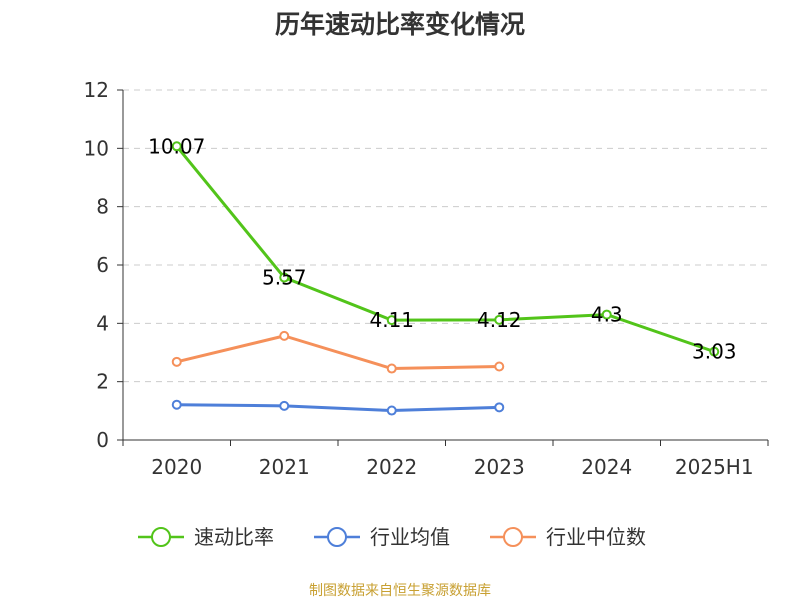 This screenshot has width=800, height=600. What do you see at coordinates (410, 537) in the screenshot?
I see `legend-label: 行业均值` at bounding box center [410, 537].